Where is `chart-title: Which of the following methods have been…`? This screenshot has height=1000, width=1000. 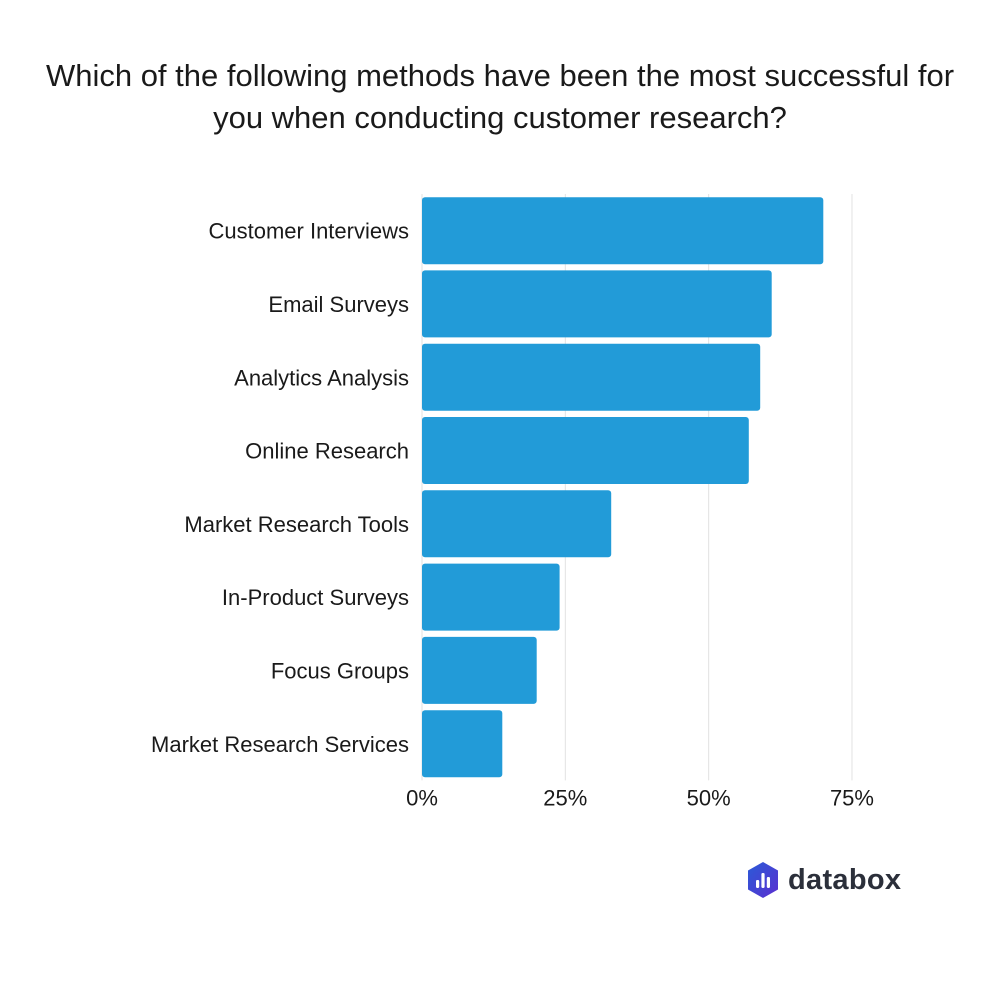
chart-title: Which of the following methods have been… is located at coordinates (500, 96).